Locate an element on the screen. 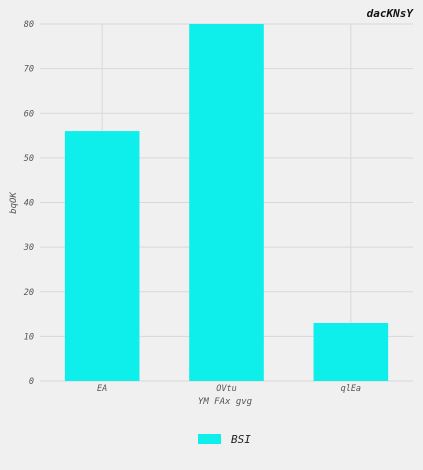 The width and height of the screenshot is (423, 470). y-tick-labels: 0 10 20 30 40 50 60 70 80 is located at coordinates (28, 203).